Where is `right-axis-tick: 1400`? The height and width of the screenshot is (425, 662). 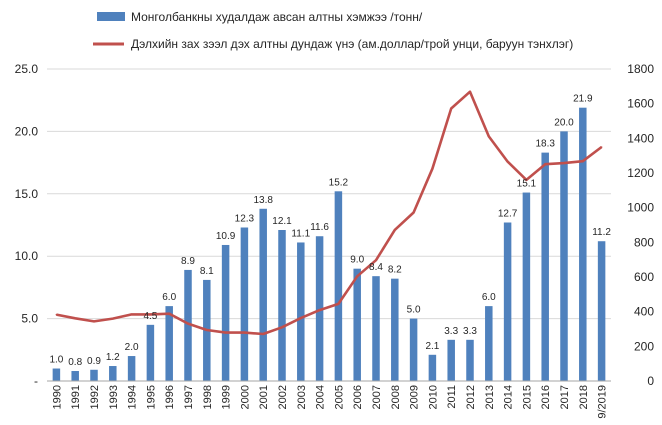 right-axis-tick: 1400 is located at coordinates (640, 138).